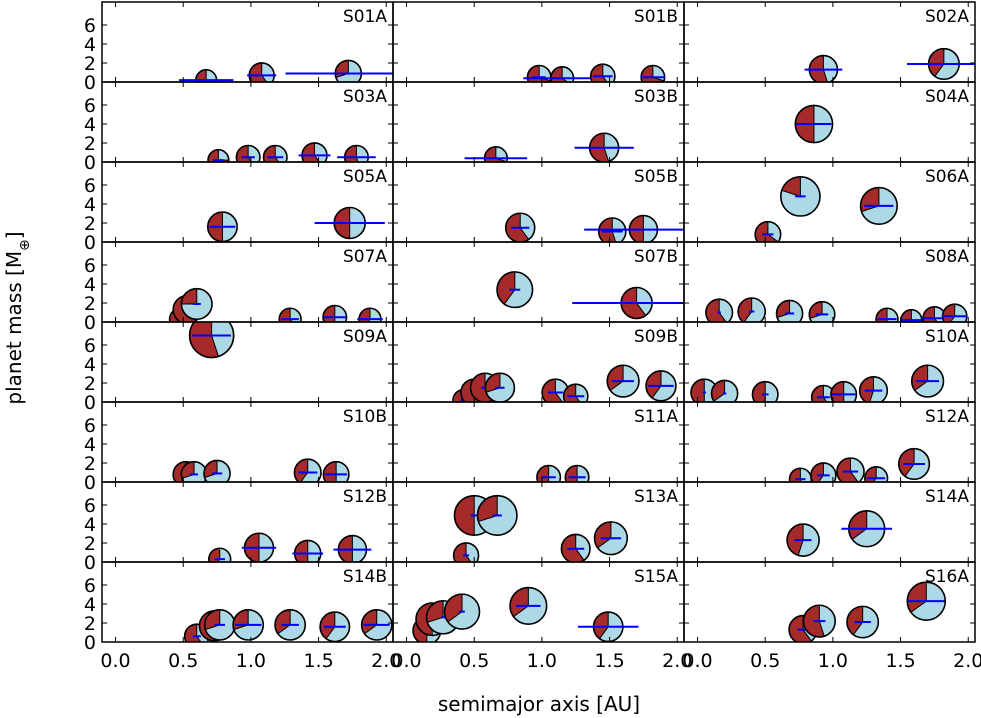 Image resolution: width=981 pixels, height=718 pixels. What do you see at coordinates (829, 522) in the screenshot?
I see `panel-s14a: S14A` at bounding box center [829, 522].